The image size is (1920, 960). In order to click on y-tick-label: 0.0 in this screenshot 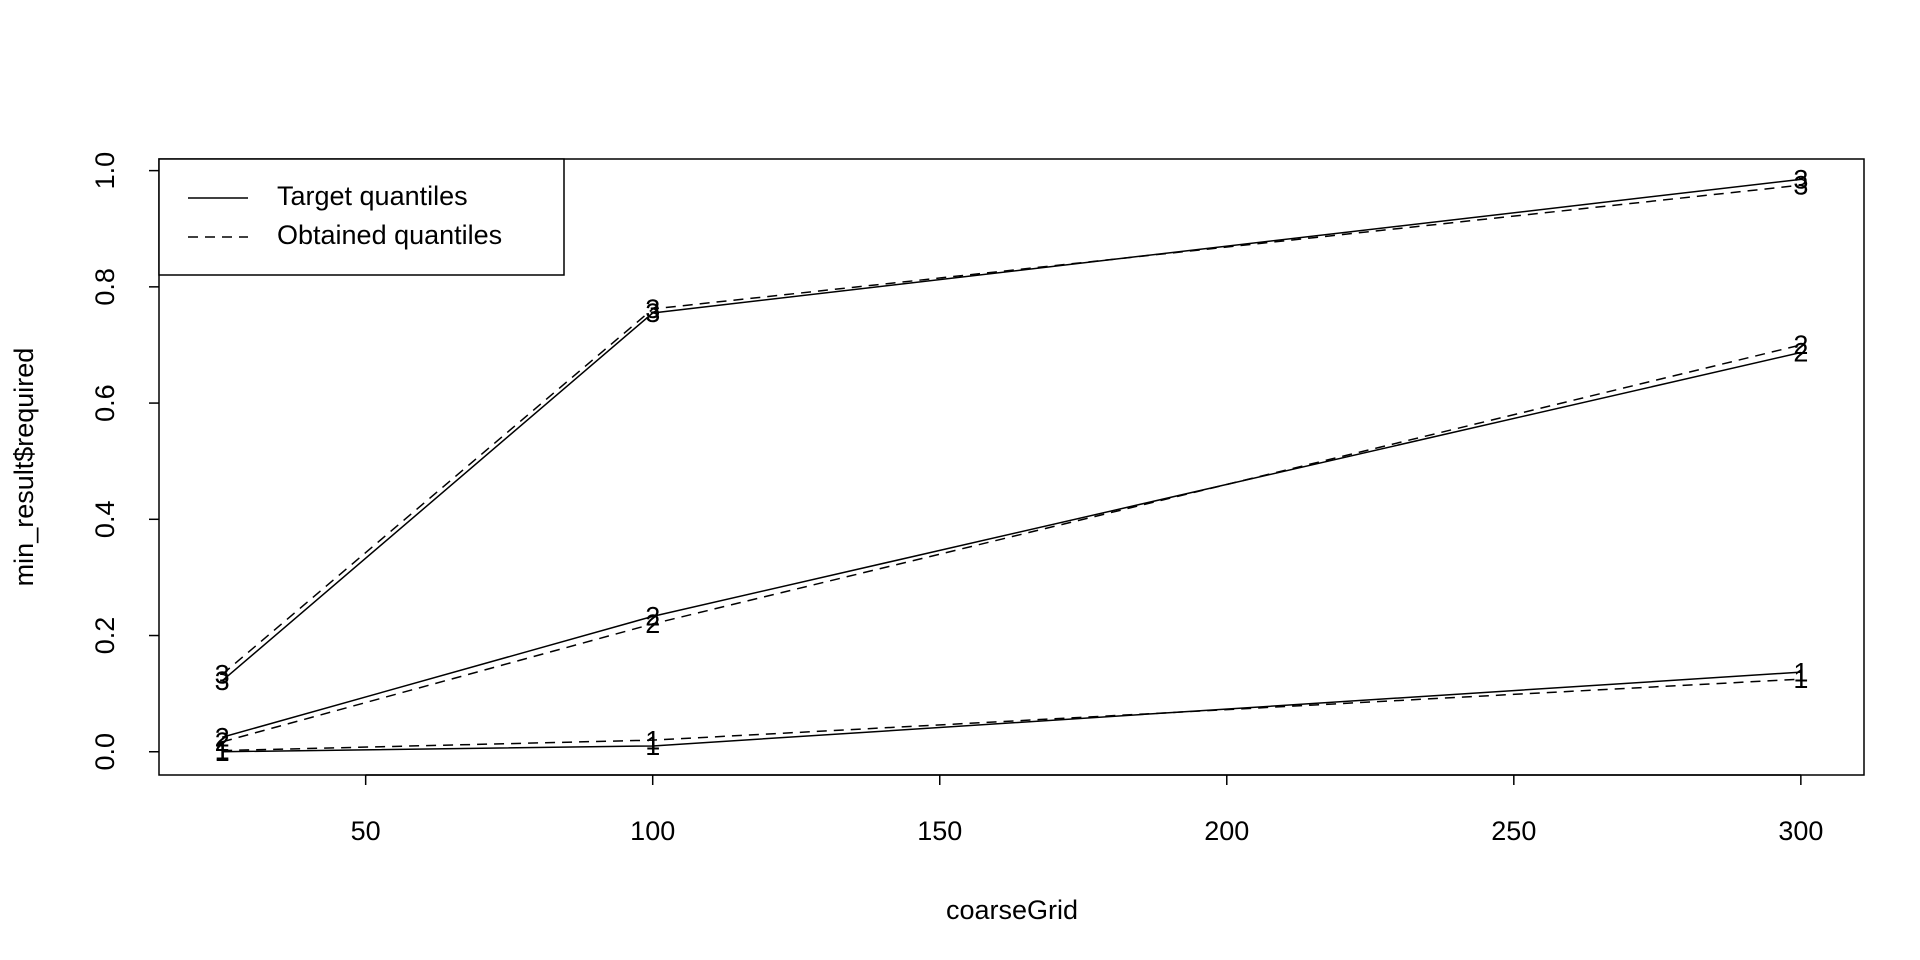, I will do `click(105, 752)`.